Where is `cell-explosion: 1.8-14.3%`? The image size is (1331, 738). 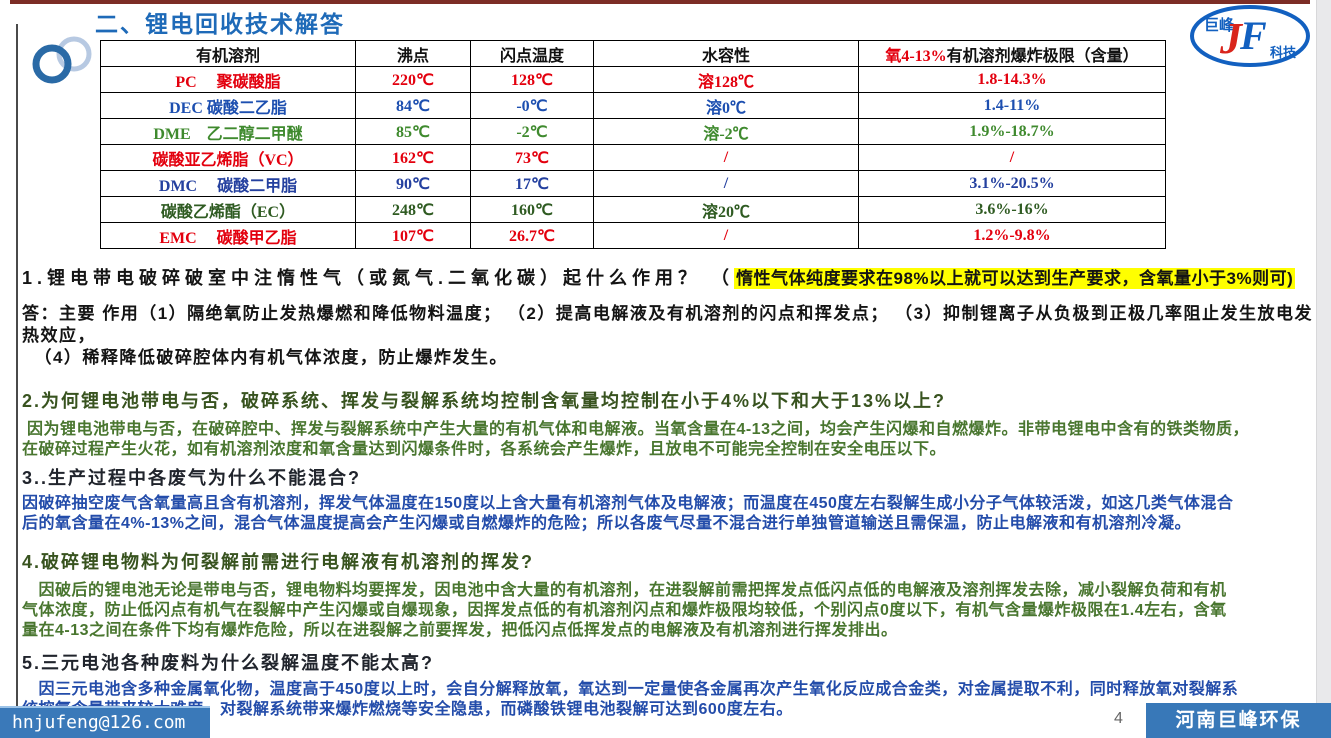 cell-explosion: 1.8-14.3% is located at coordinates (1012, 79).